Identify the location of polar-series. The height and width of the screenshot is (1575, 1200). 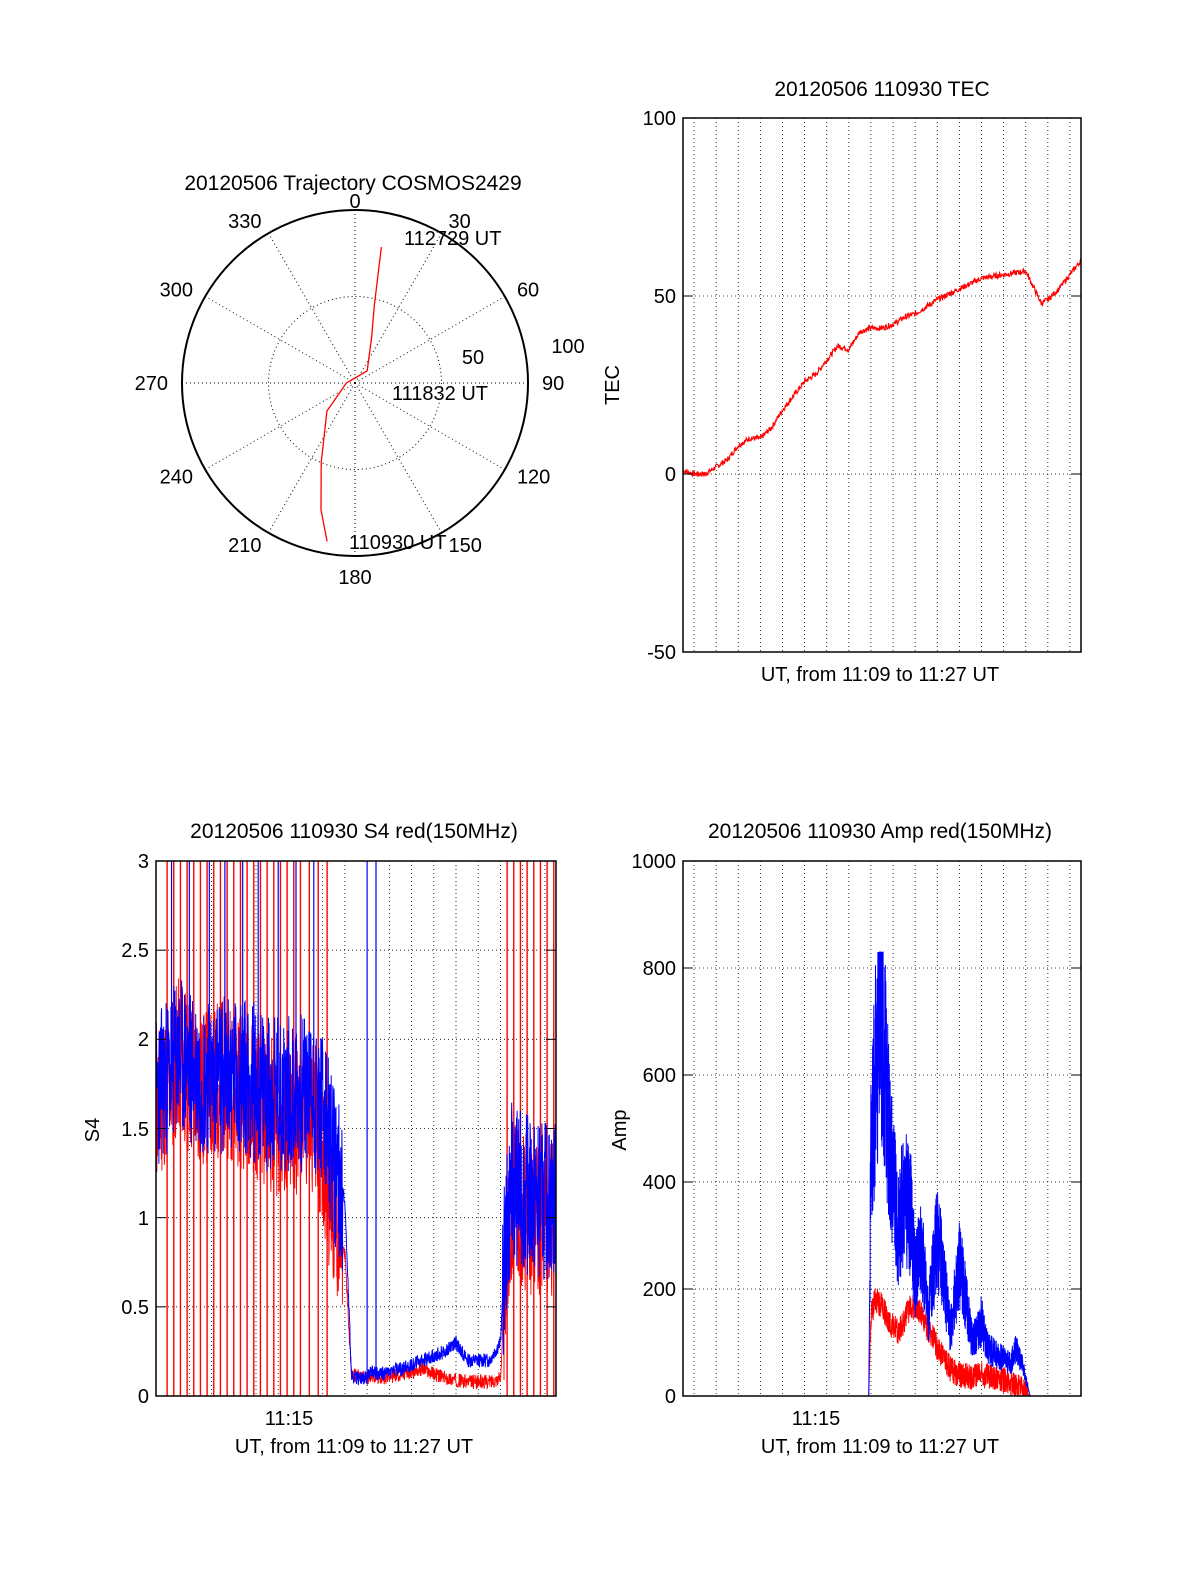
(351, 394).